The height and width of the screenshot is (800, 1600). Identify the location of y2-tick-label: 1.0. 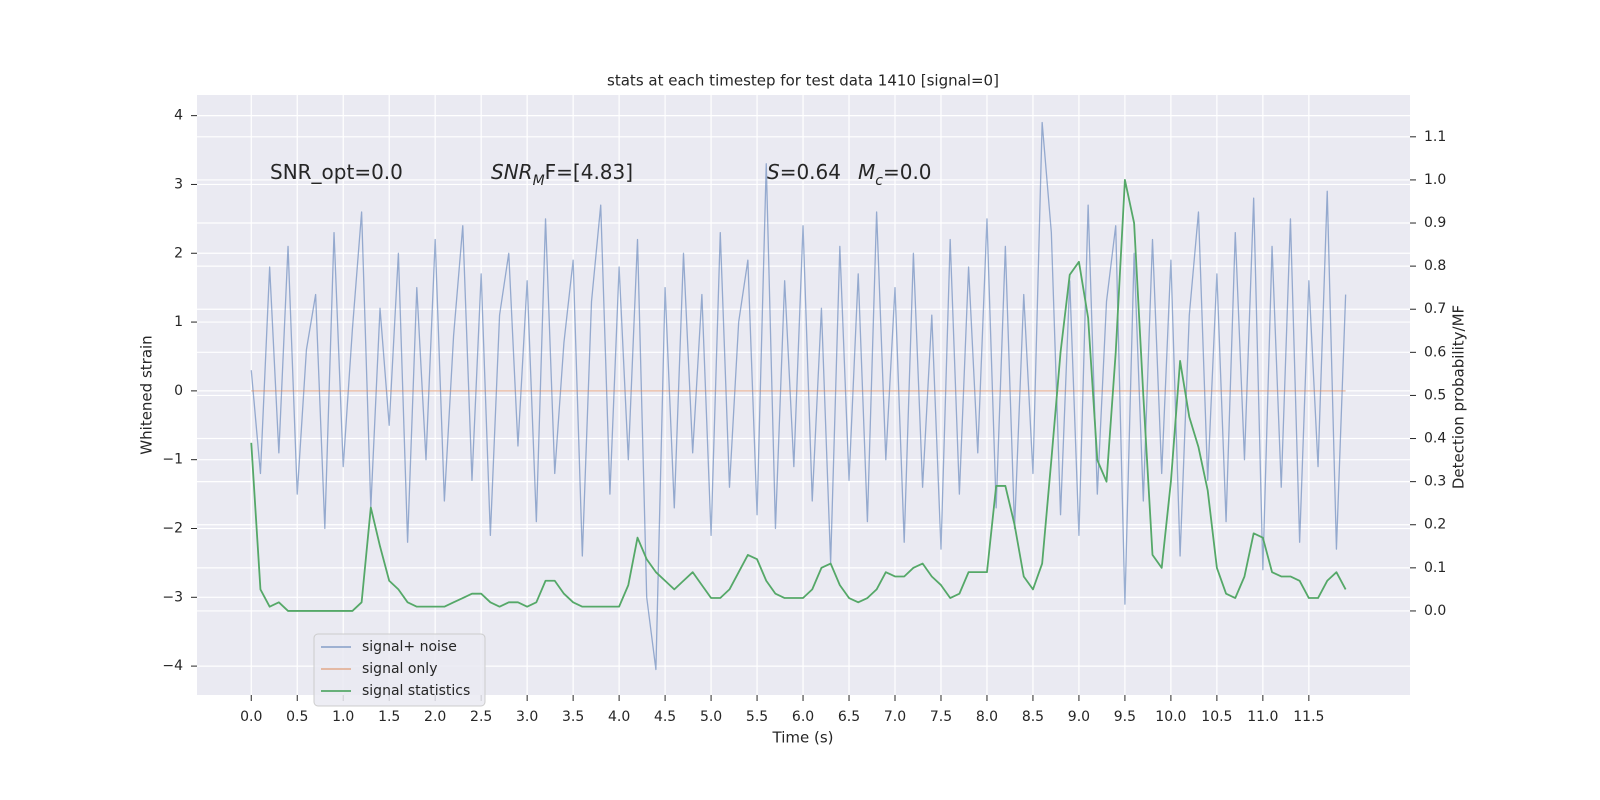
(1435, 180).